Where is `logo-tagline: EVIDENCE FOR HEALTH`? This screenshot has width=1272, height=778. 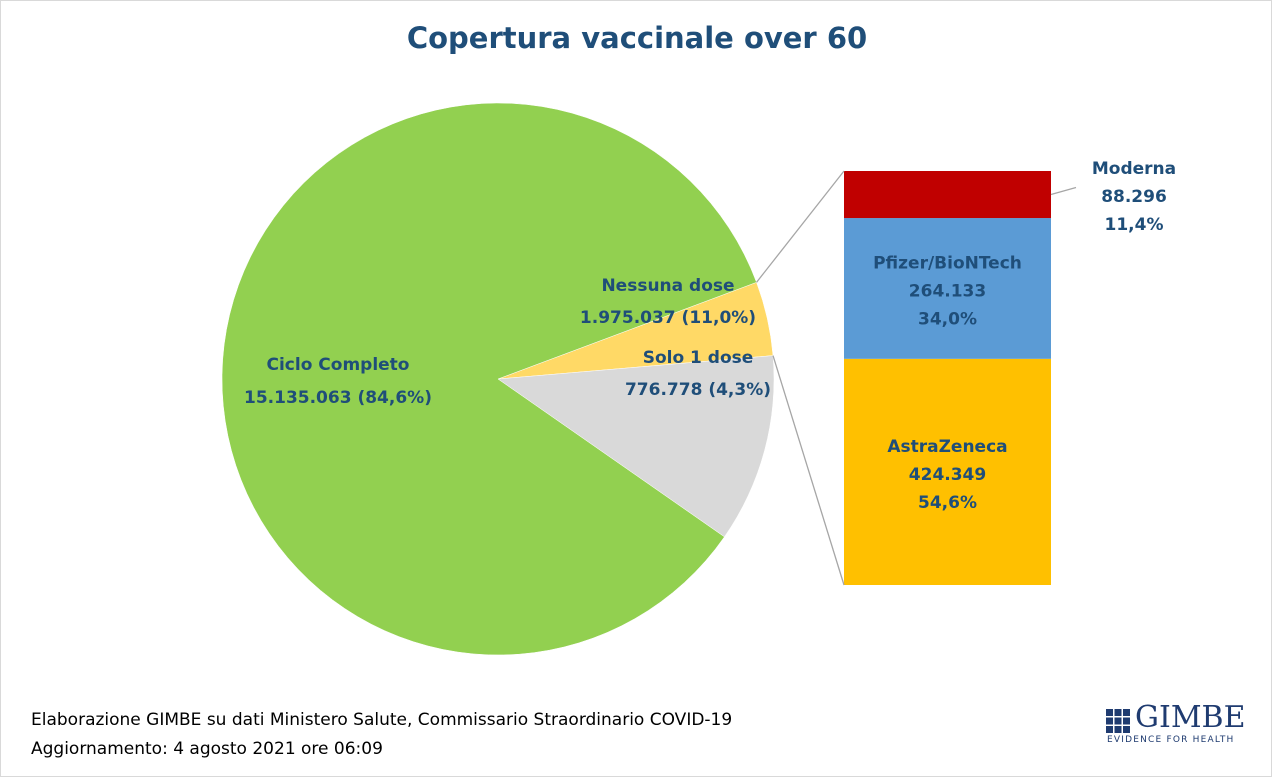 logo-tagline: EVIDENCE FOR HEALTH is located at coordinates (1171, 740).